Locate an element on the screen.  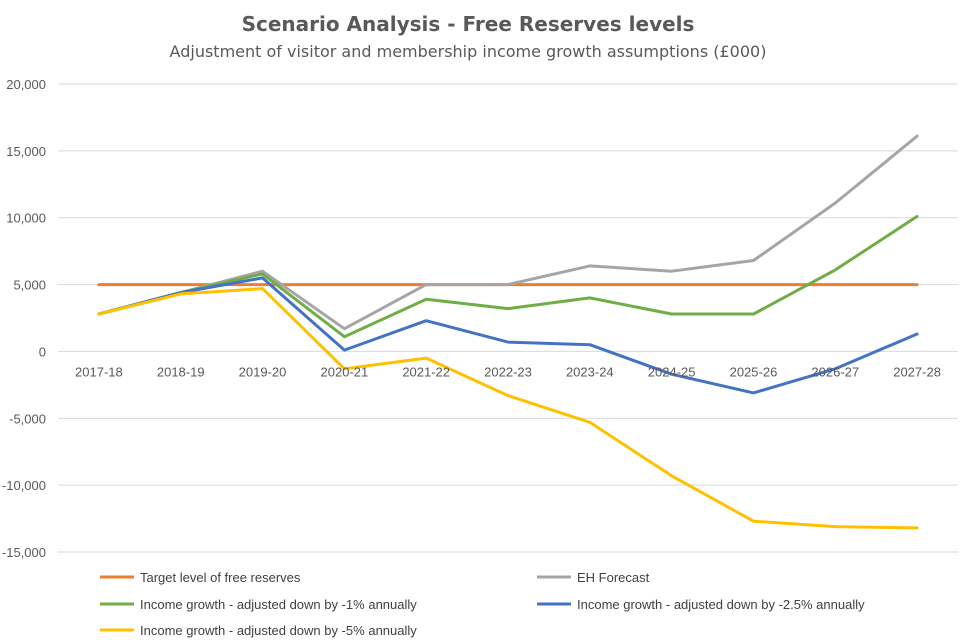
x-tick-label: 2018-19 is located at coordinates (181, 371).